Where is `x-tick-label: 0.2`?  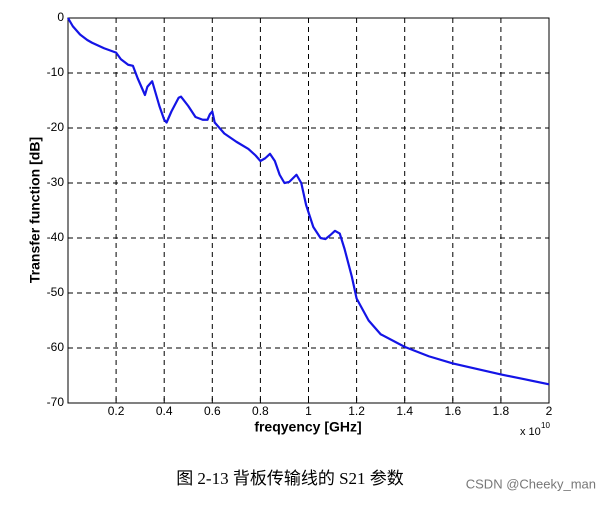
x-tick-label: 0.2 is located at coordinates (116, 411).